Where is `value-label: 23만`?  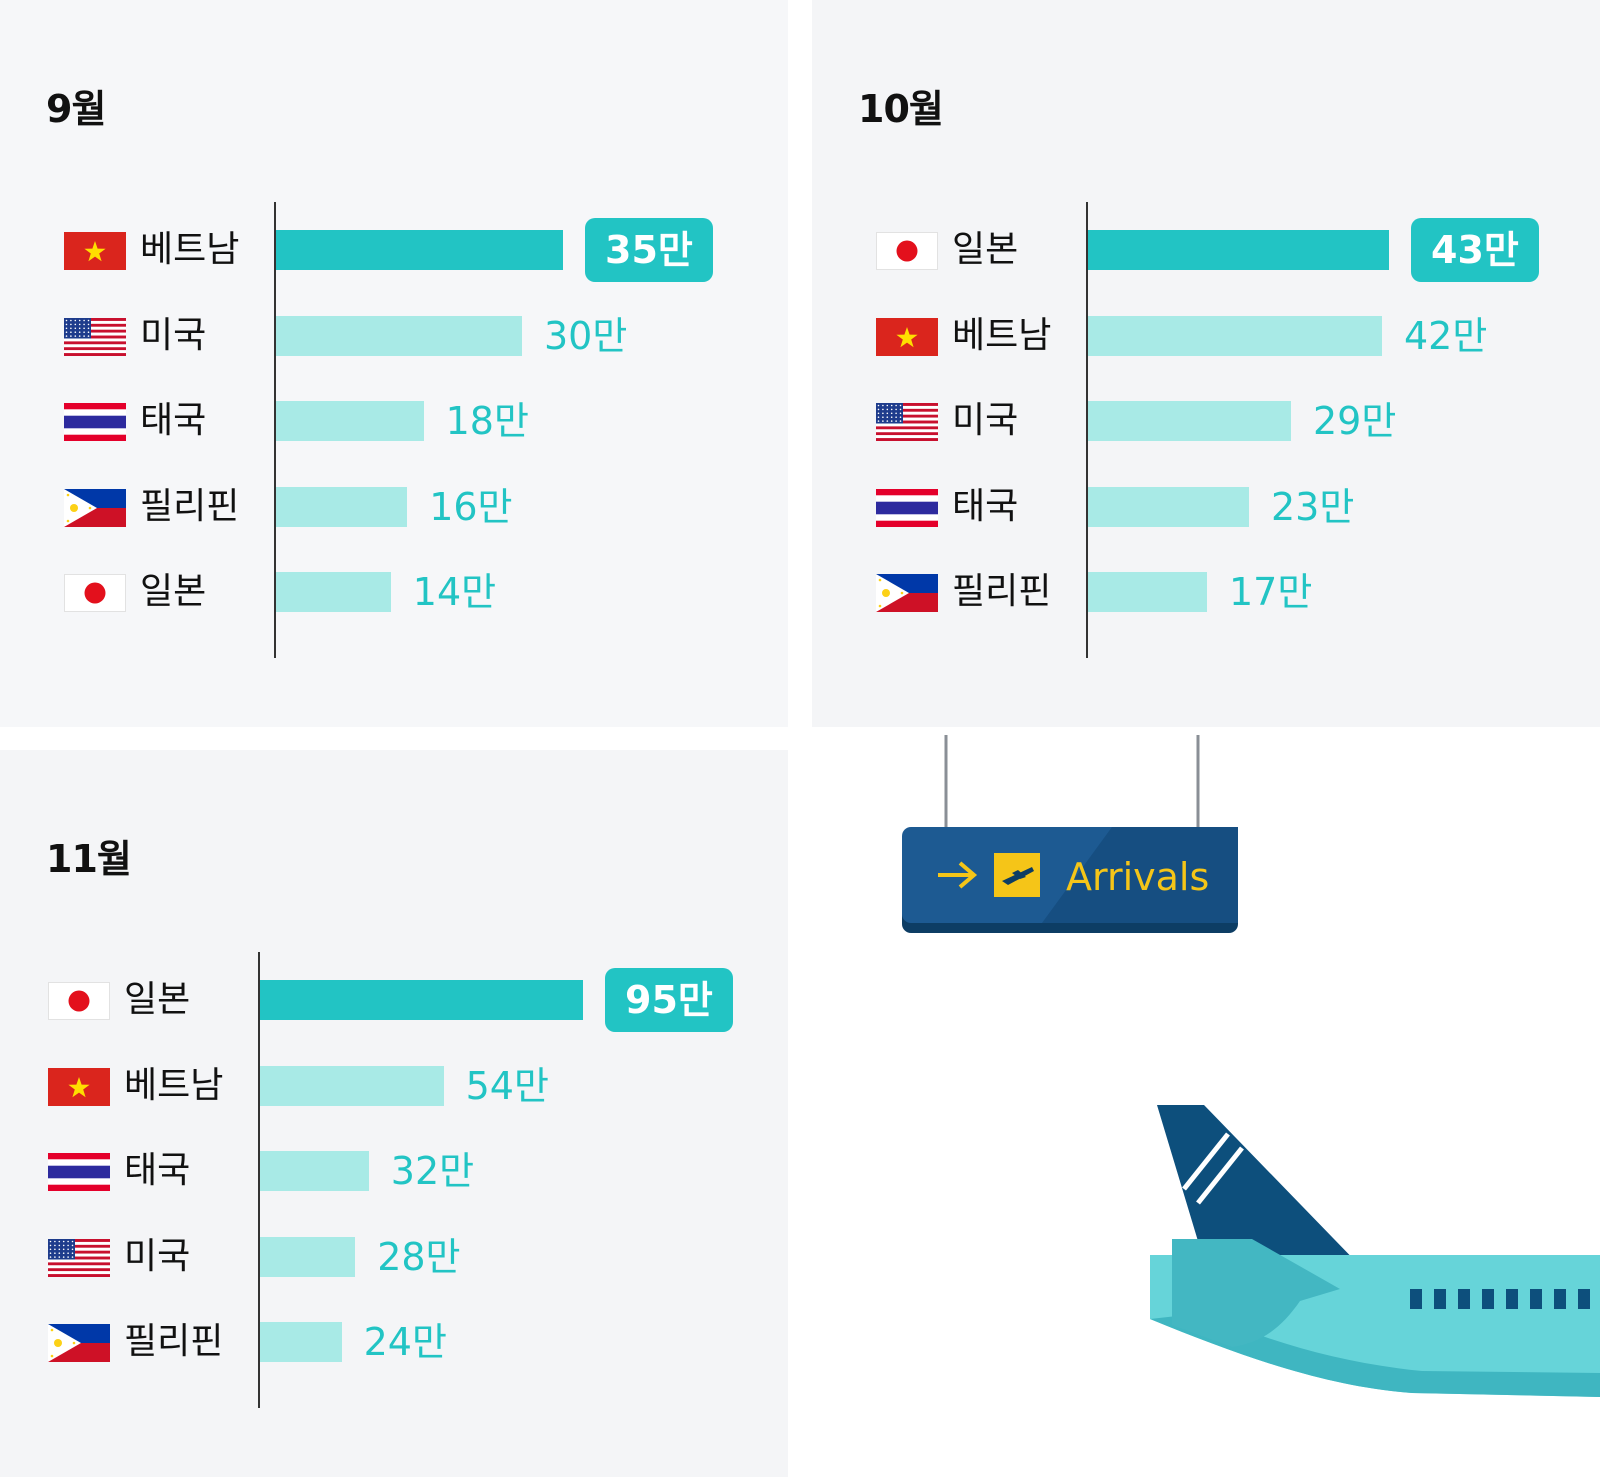 value-label: 23만 is located at coordinates (1313, 506).